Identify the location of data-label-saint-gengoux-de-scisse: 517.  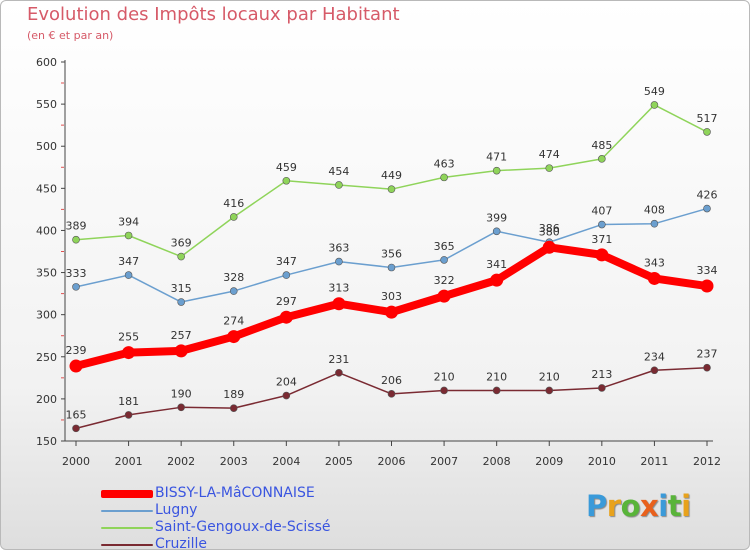
(707, 118).